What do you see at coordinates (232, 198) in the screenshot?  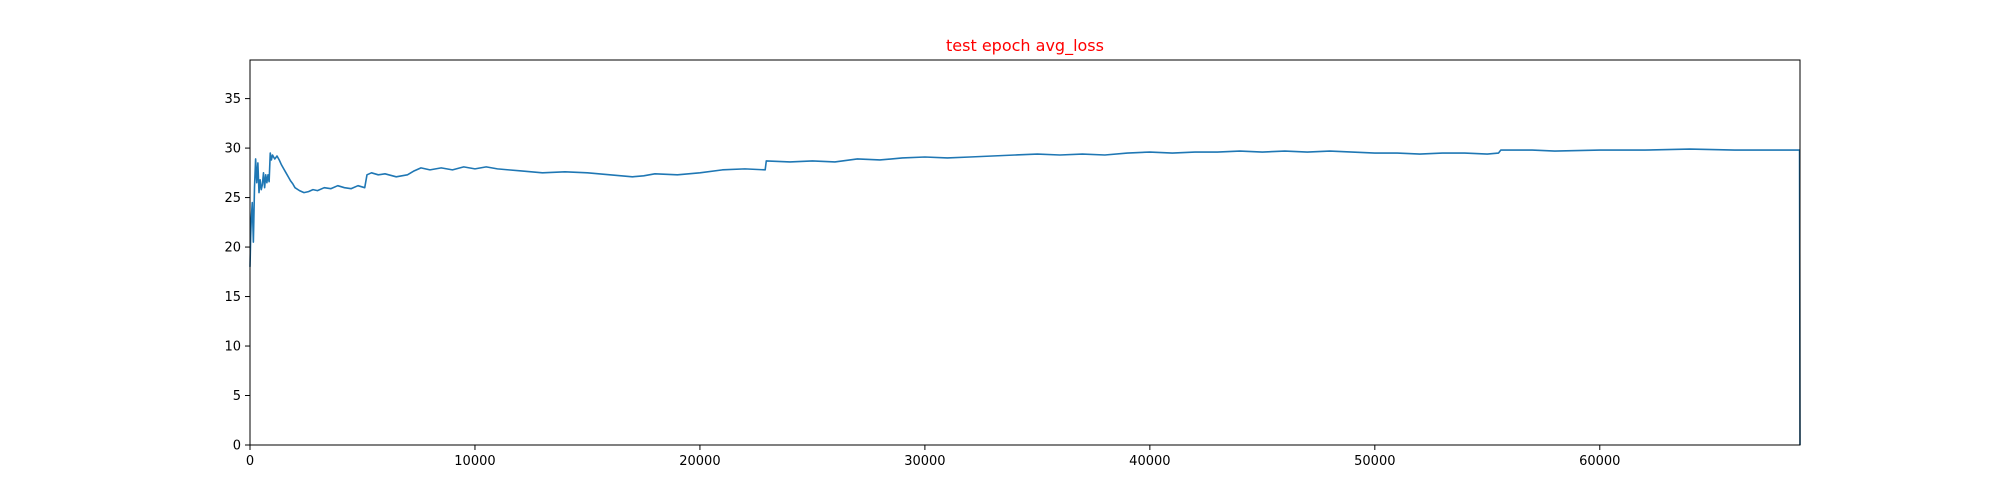 I see `y-tick-label: 25` at bounding box center [232, 198].